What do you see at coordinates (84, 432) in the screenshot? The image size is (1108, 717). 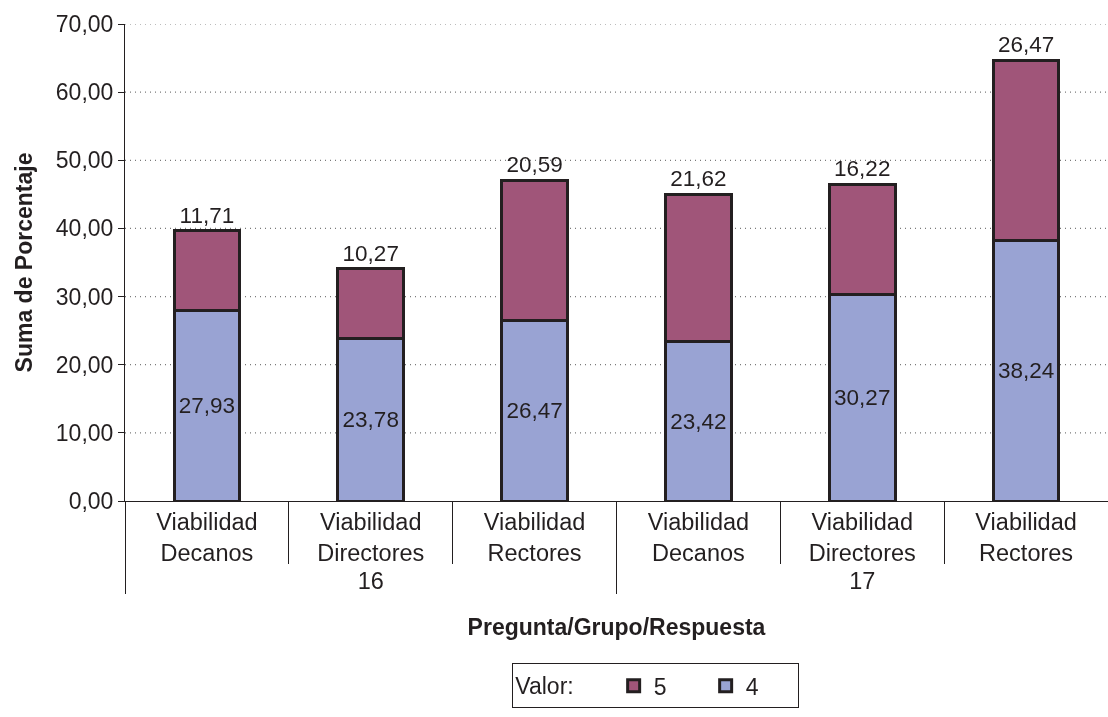 I see `y-tick-label: 10,00` at bounding box center [84, 432].